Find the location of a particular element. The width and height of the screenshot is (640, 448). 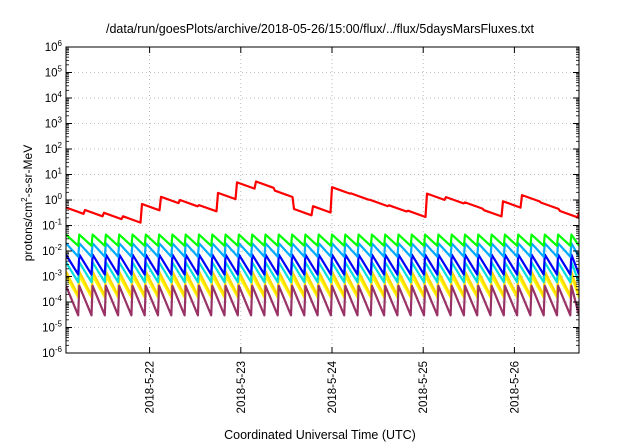

x-tick-label: 2018-5-25 is located at coordinates (424, 387).